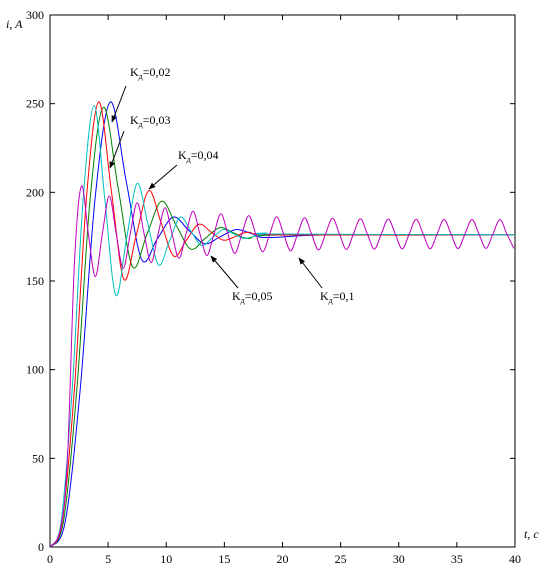 The image size is (551, 577). I want to click on annotation: Kд=0,03, so click(150, 121).